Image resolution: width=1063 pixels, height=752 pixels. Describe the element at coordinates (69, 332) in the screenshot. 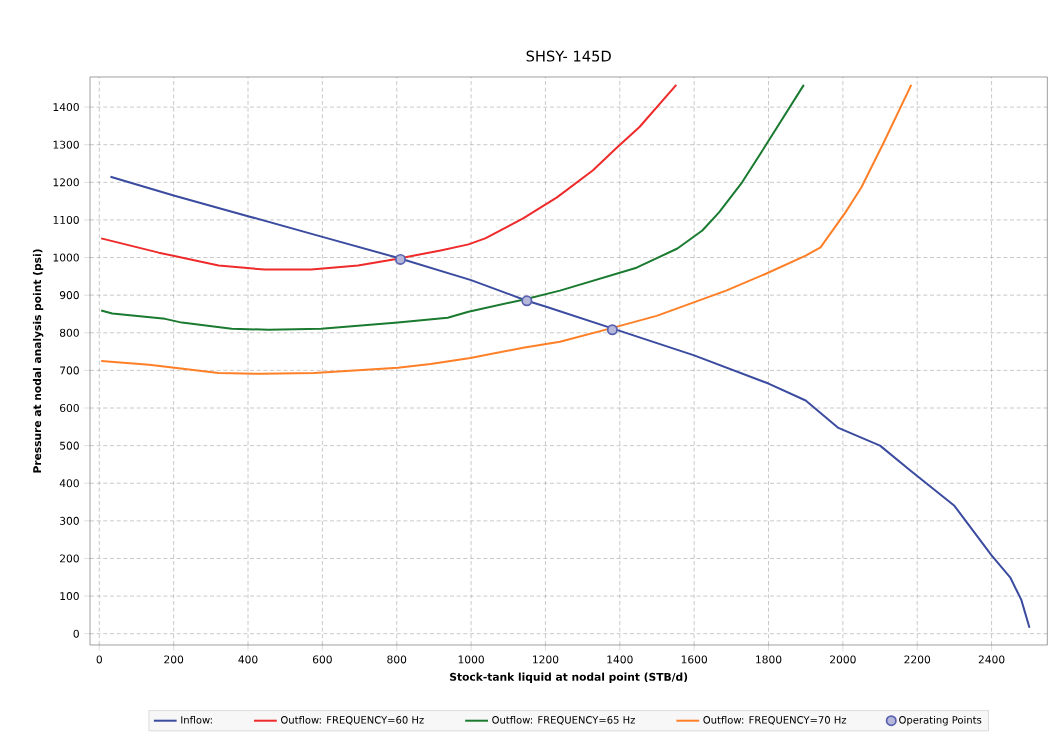

I see `y-tick-label: 800` at that location.